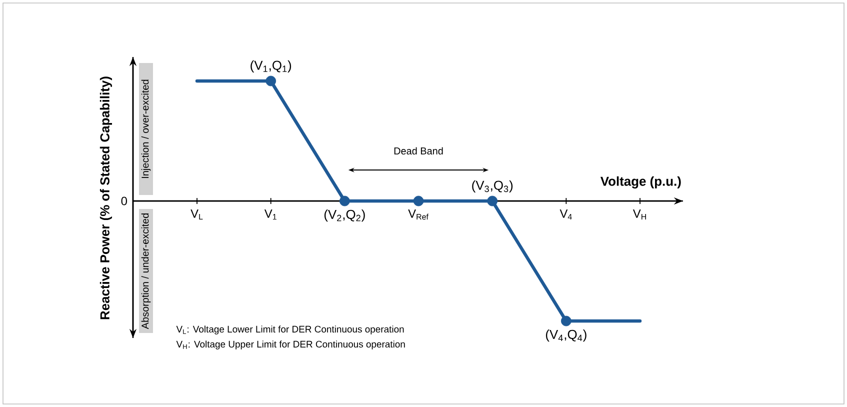 Image resolution: width=847 pixels, height=407 pixels. What do you see at coordinates (492, 186) in the screenshot?
I see `annotation: (V$_{3}$,Q$_{3}$)` at bounding box center [492, 186].